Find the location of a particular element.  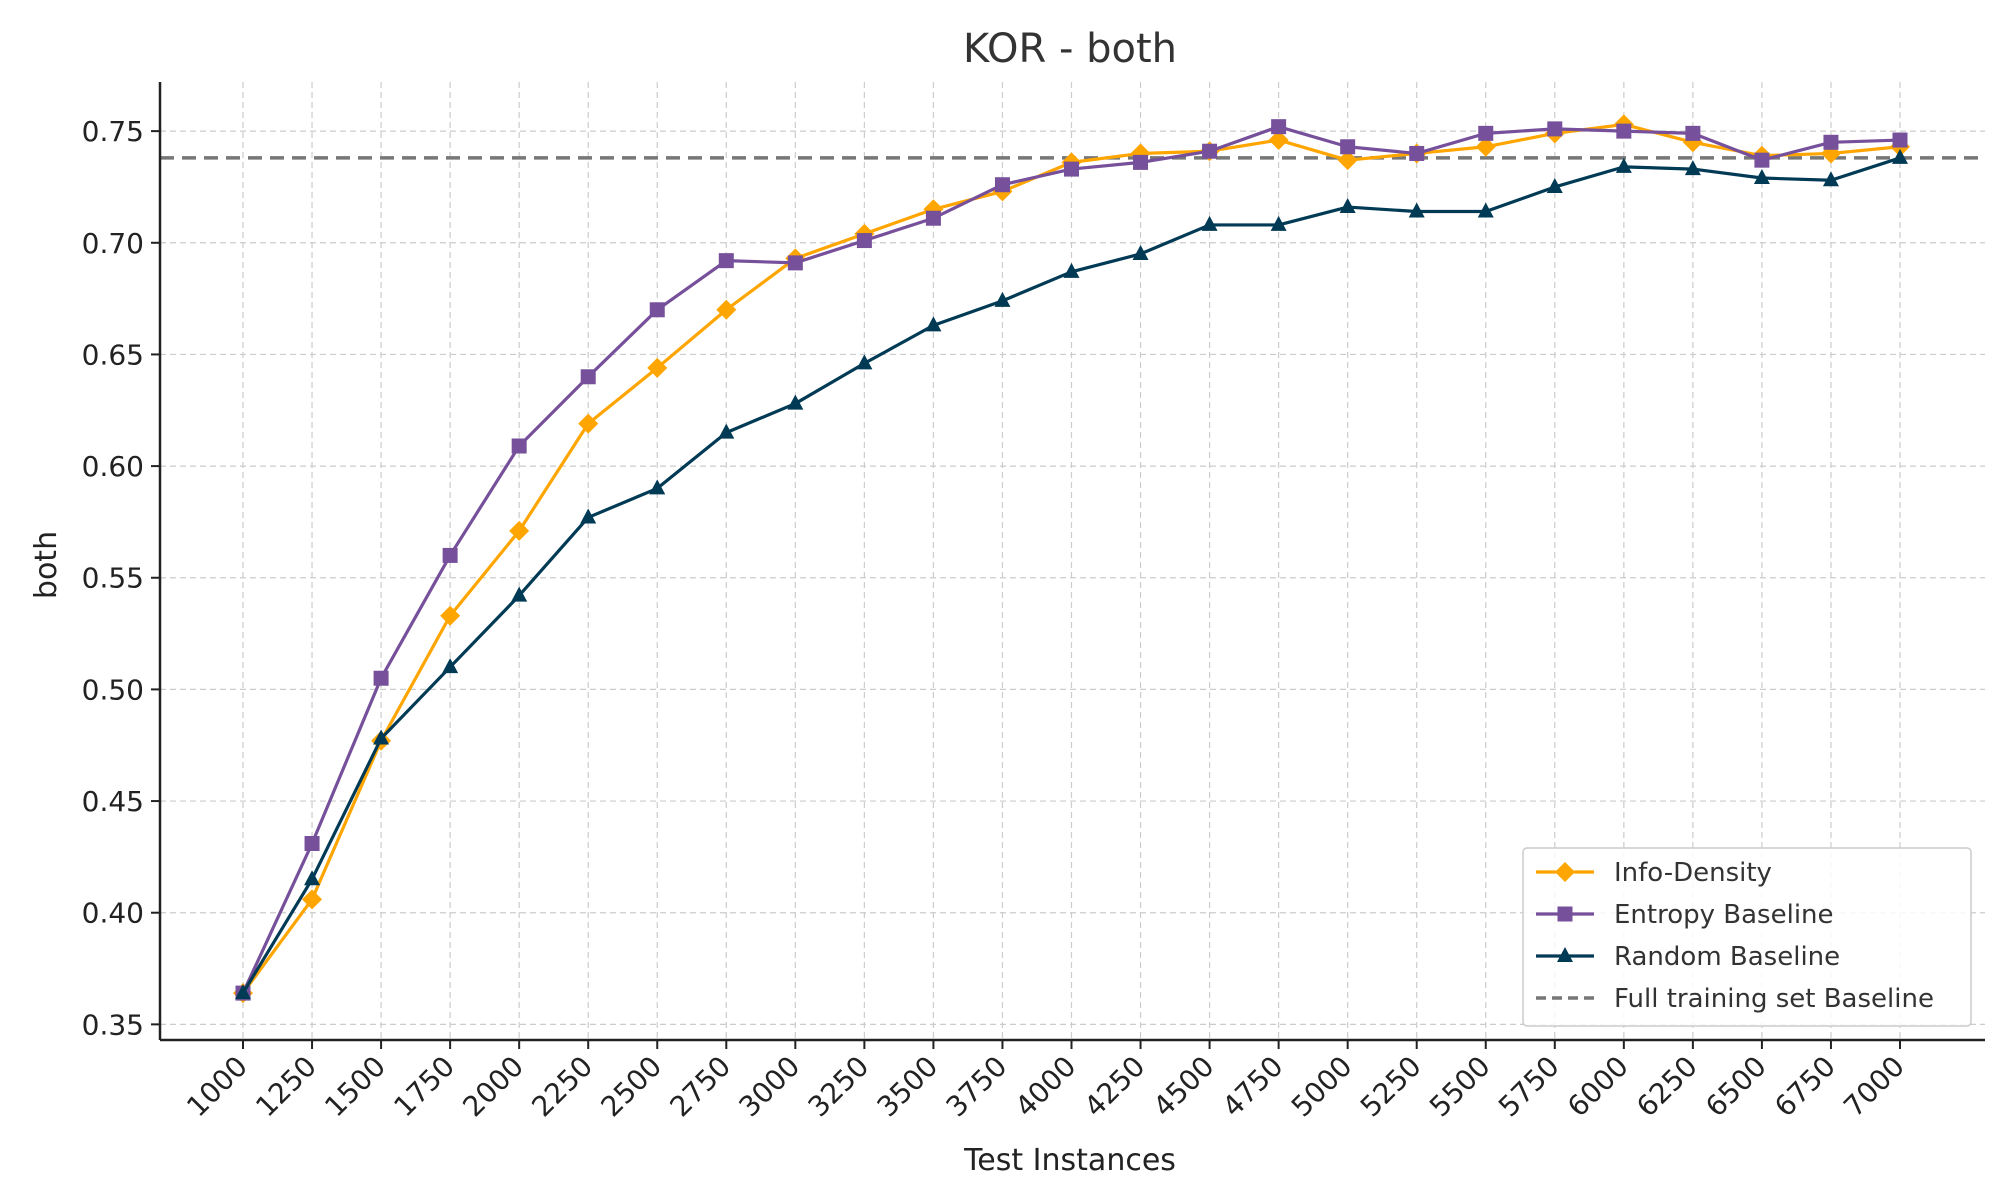

x-tick-label: 2000 is located at coordinates (493, 1087).